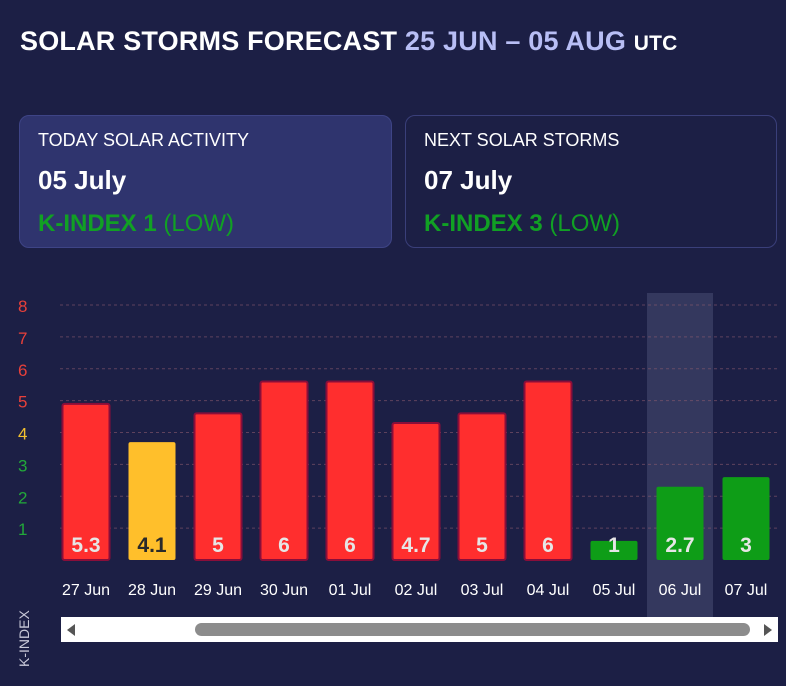  What do you see at coordinates (218, 590) in the screenshot?
I see `x-tick-label: 29 Jun` at bounding box center [218, 590].